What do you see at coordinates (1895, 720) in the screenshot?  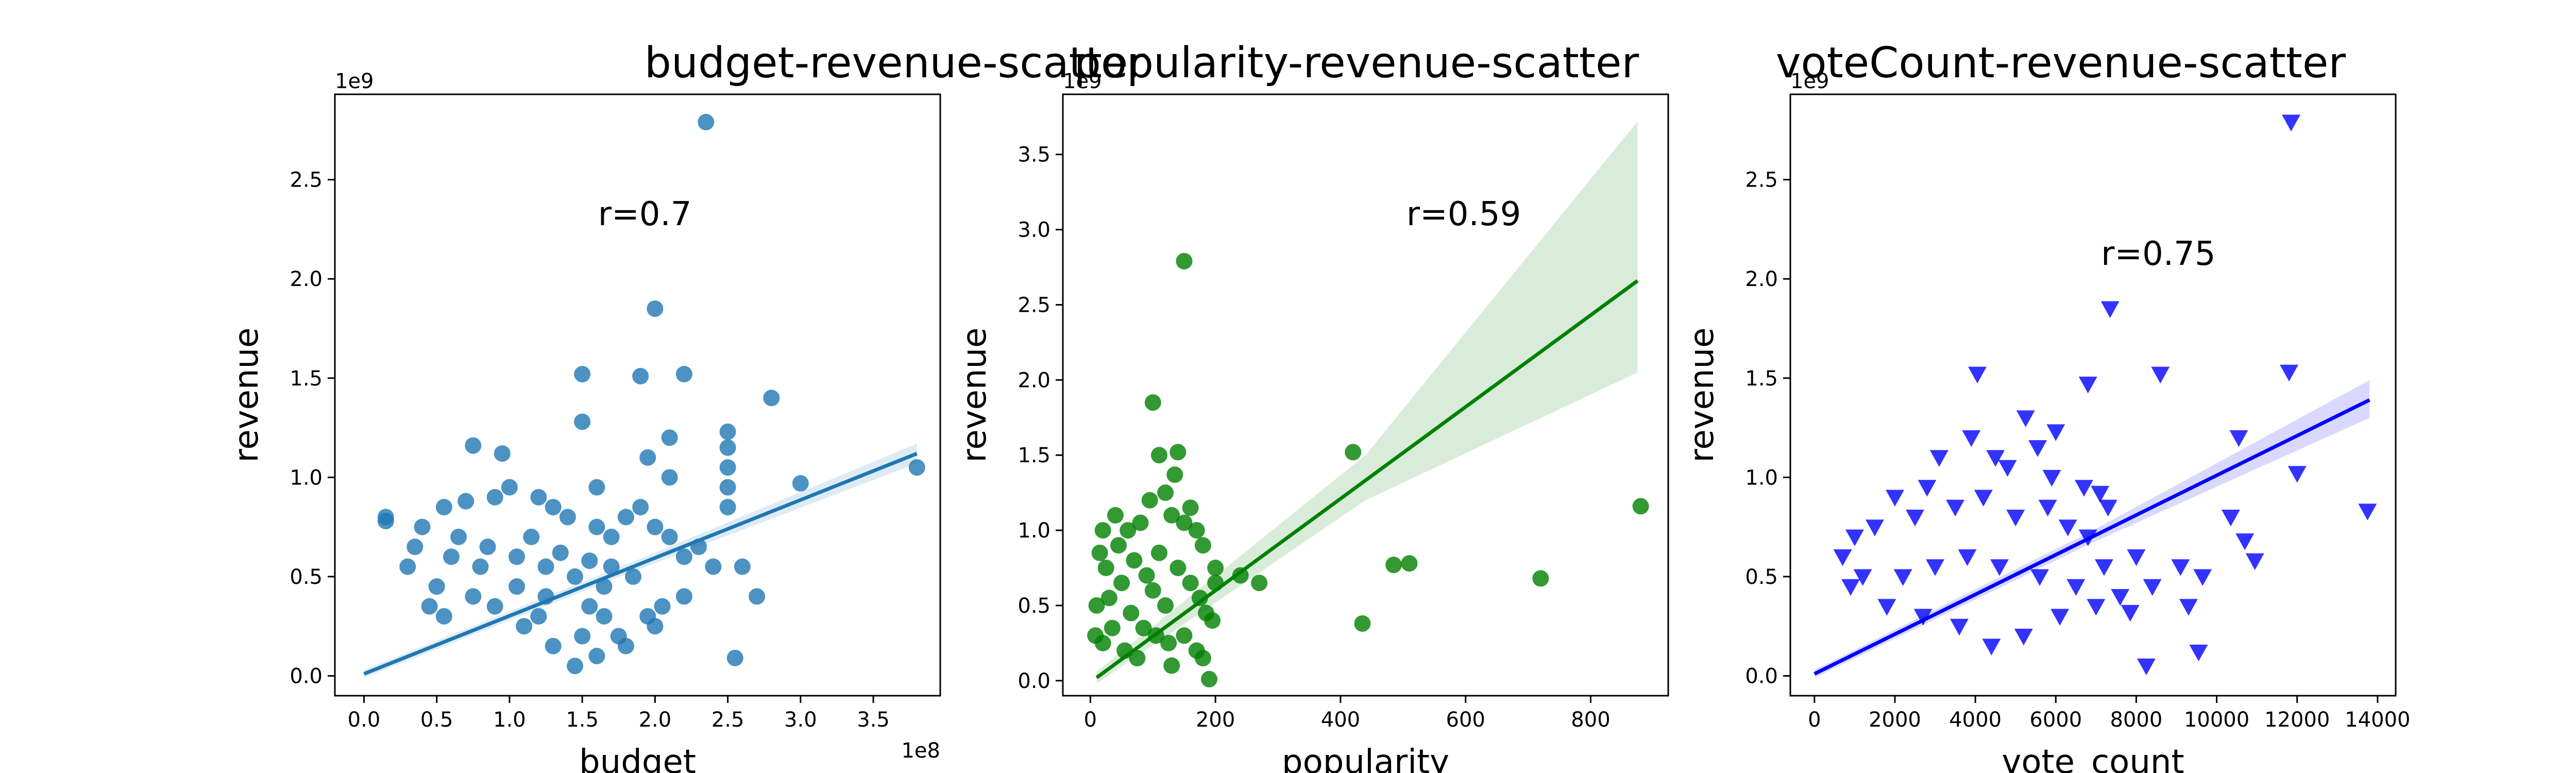 I see `x-tick-label: 2000` at bounding box center [1895, 720].